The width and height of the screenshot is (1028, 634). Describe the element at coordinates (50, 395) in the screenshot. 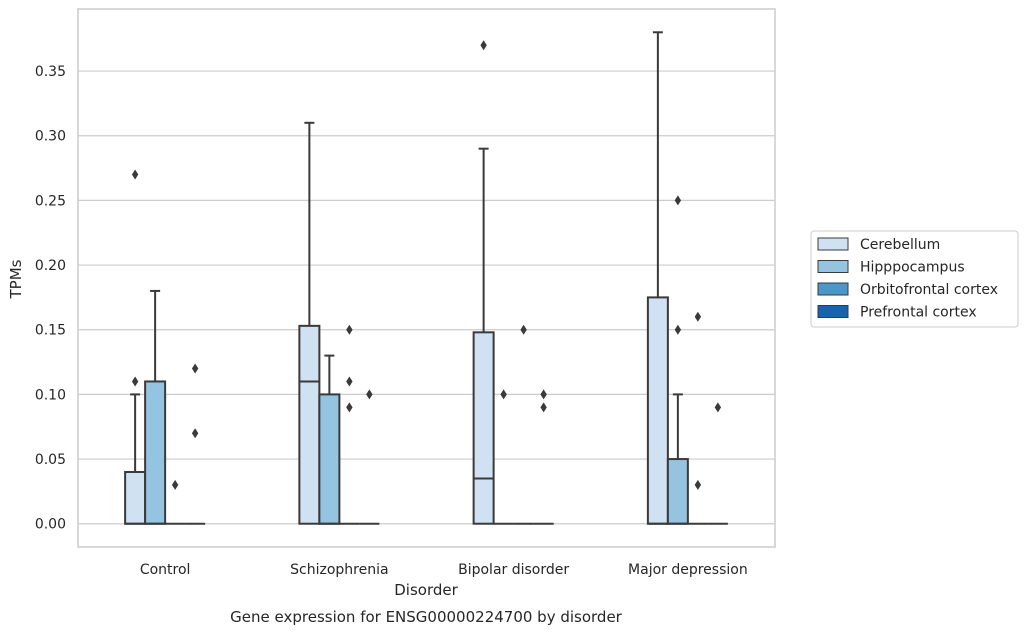

I see `y-tick-label: 0.10` at that location.